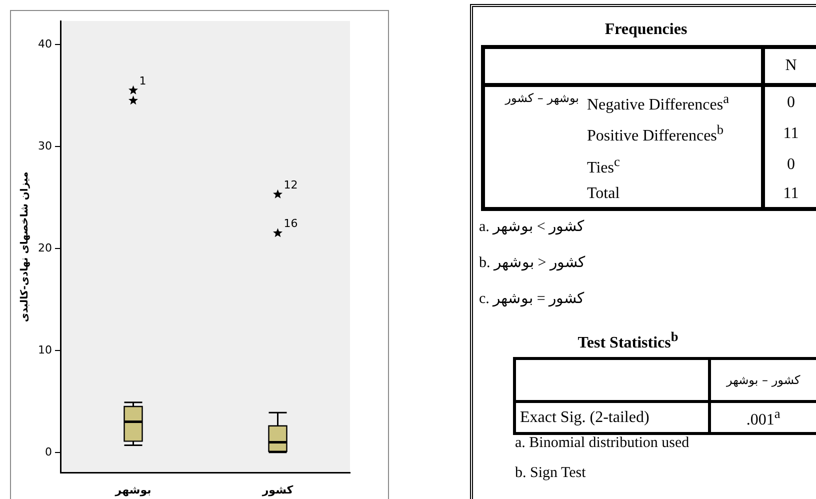 This screenshot has width=816, height=499. What do you see at coordinates (646, 30) in the screenshot?
I see `text: Frequencies` at bounding box center [646, 30].